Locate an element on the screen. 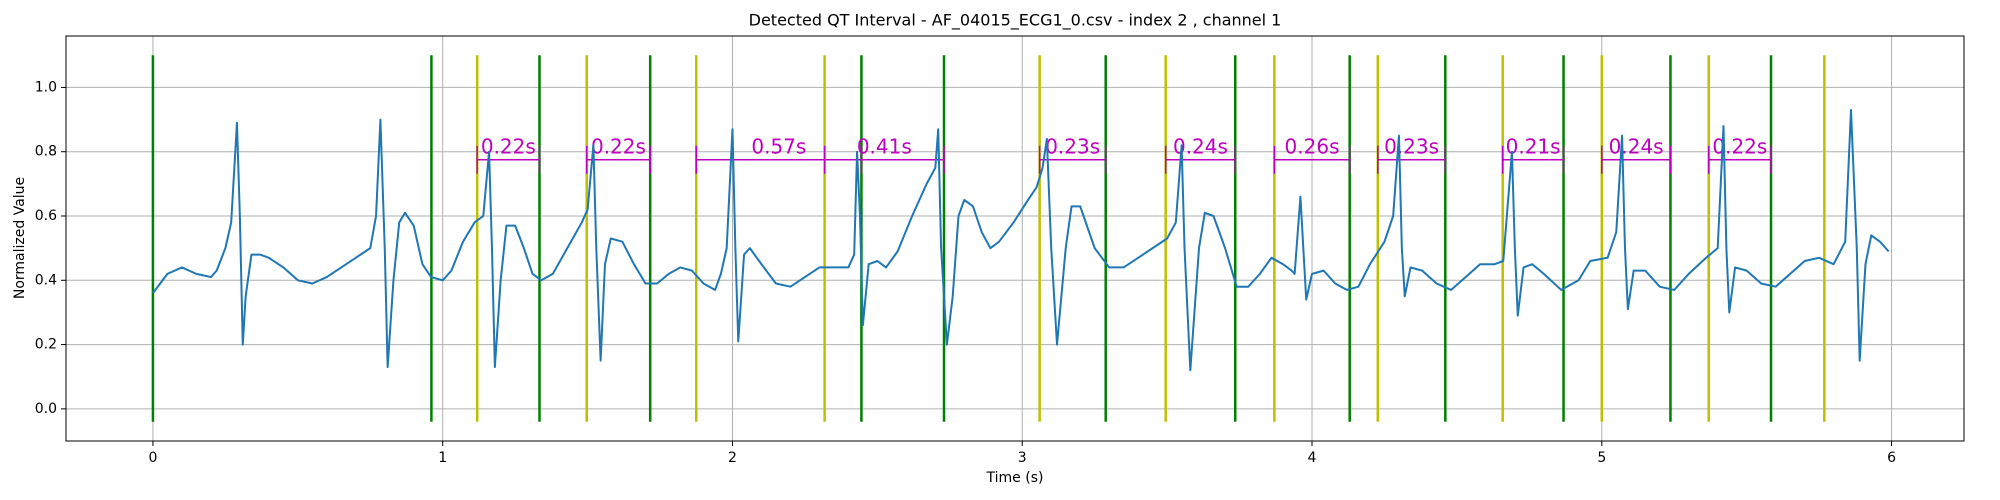 This screenshot has height=500, width=2000. x-axis-label: Time (s) is located at coordinates (1015, 478).